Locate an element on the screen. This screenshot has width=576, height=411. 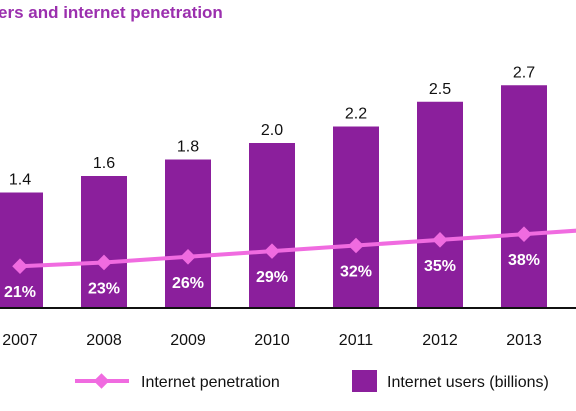
bar-value-label: 2.7 is located at coordinates (524, 72).